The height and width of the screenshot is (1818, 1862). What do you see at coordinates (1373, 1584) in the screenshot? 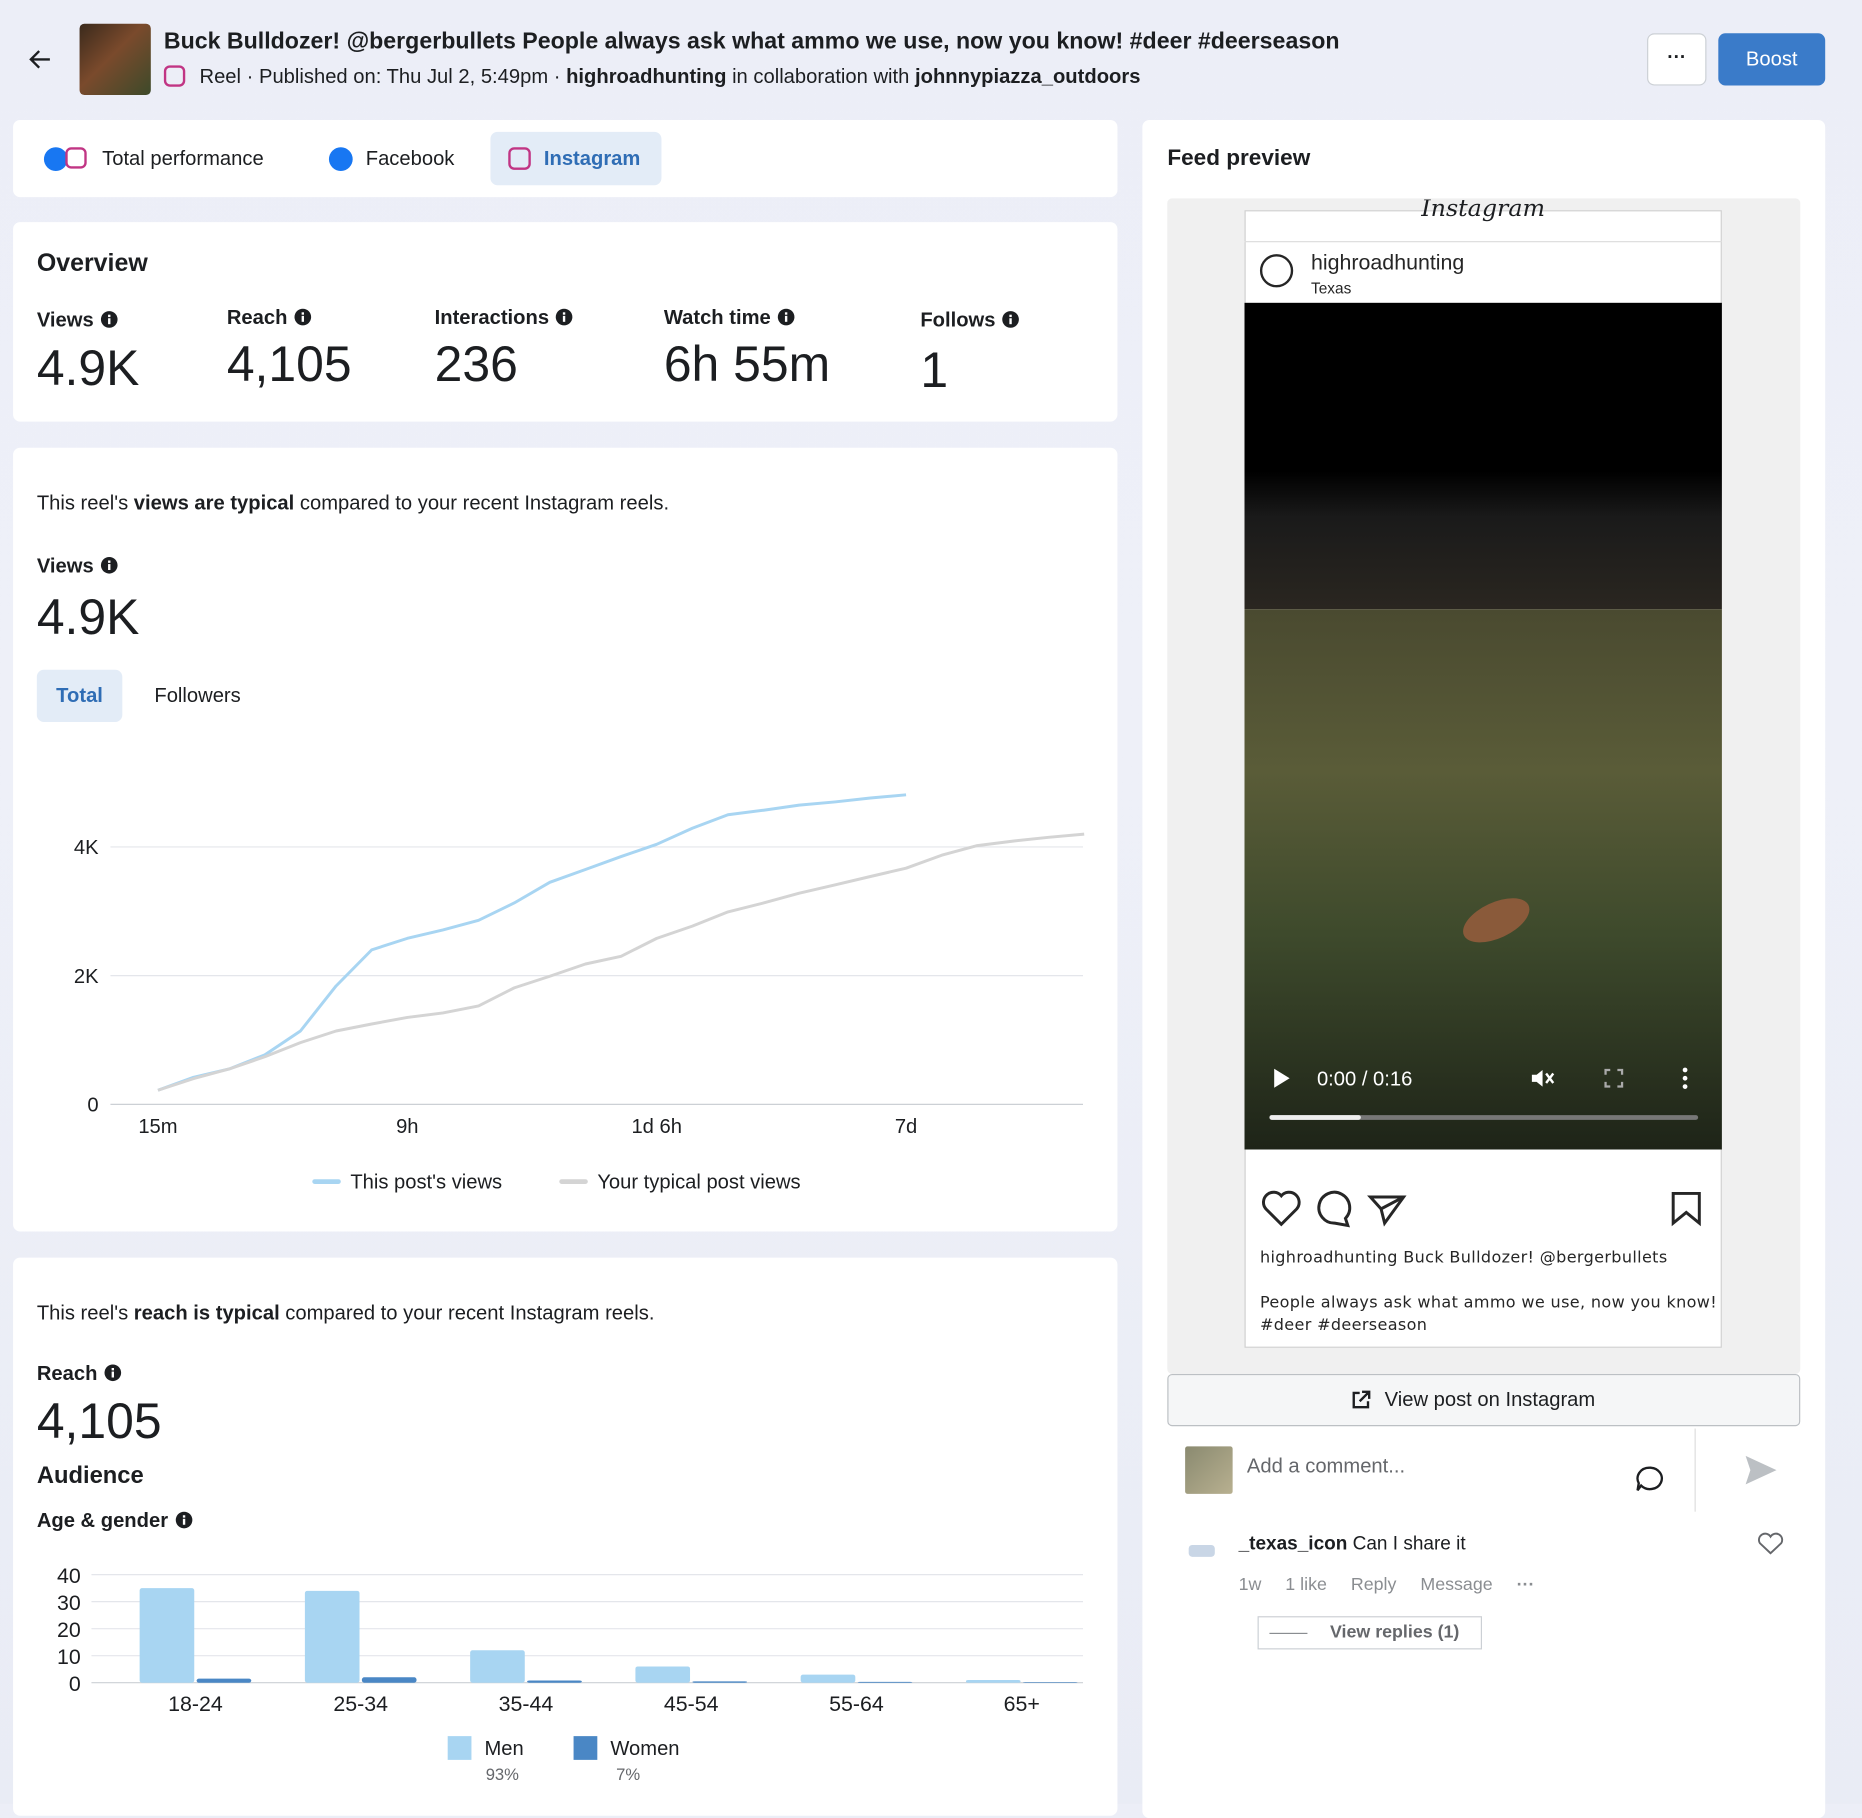
I see `reply-link: Reply` at bounding box center [1373, 1584].